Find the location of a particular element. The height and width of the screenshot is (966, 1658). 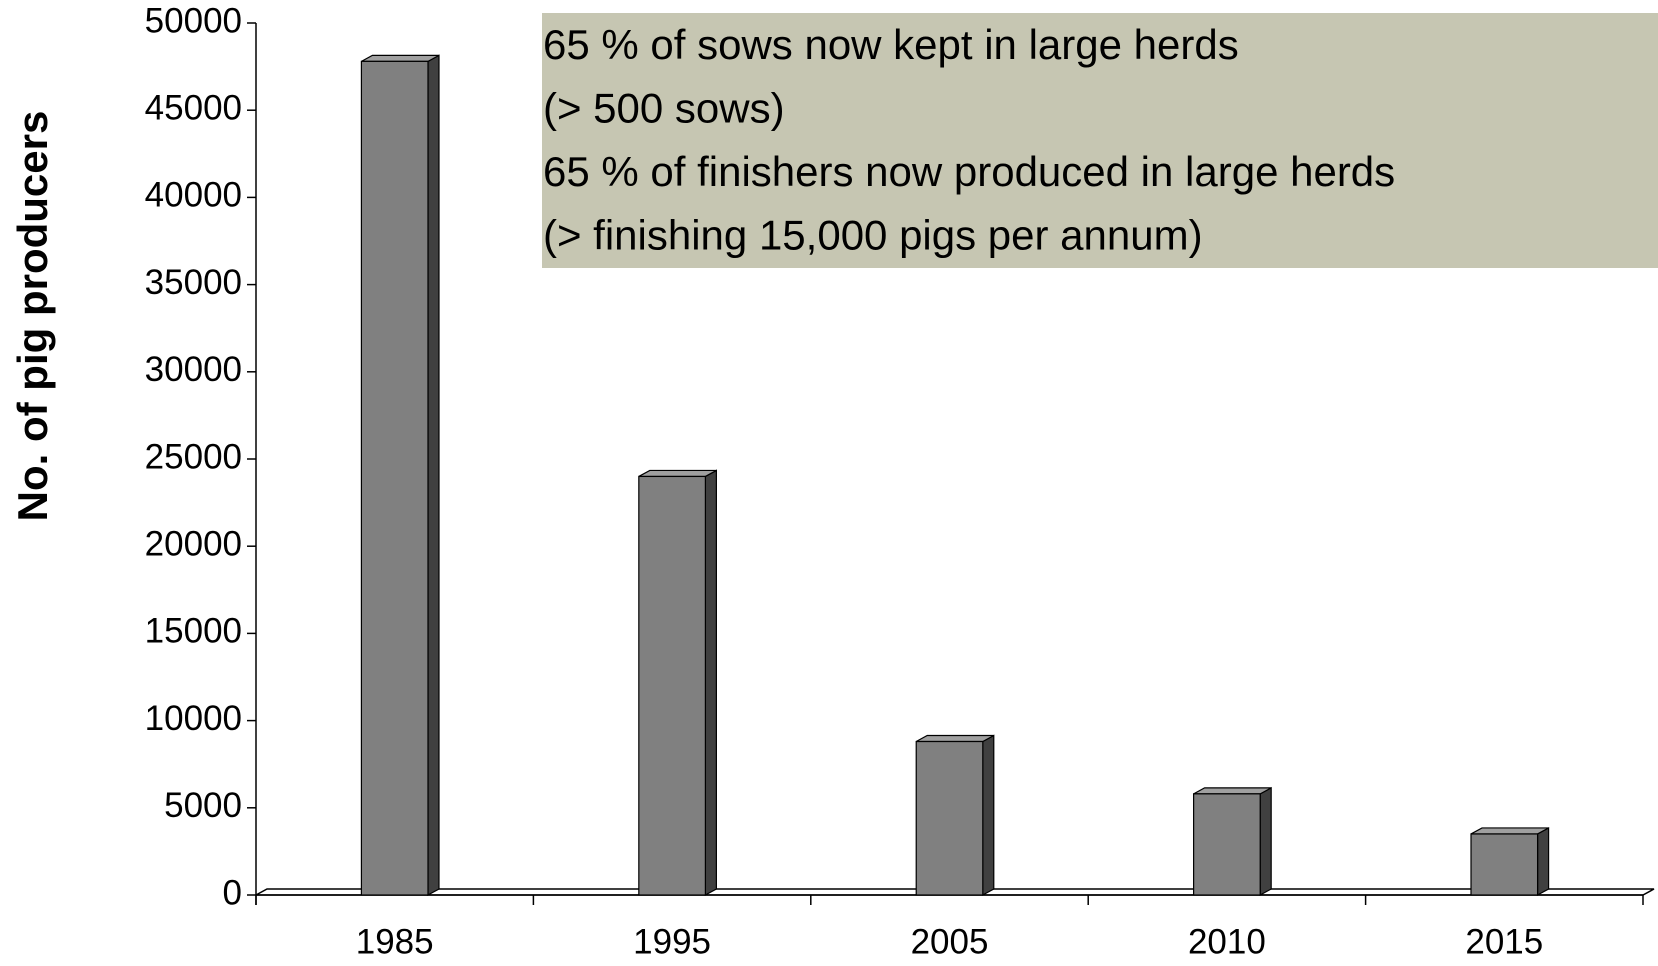

x-tick-label: 2015 is located at coordinates (1504, 941).